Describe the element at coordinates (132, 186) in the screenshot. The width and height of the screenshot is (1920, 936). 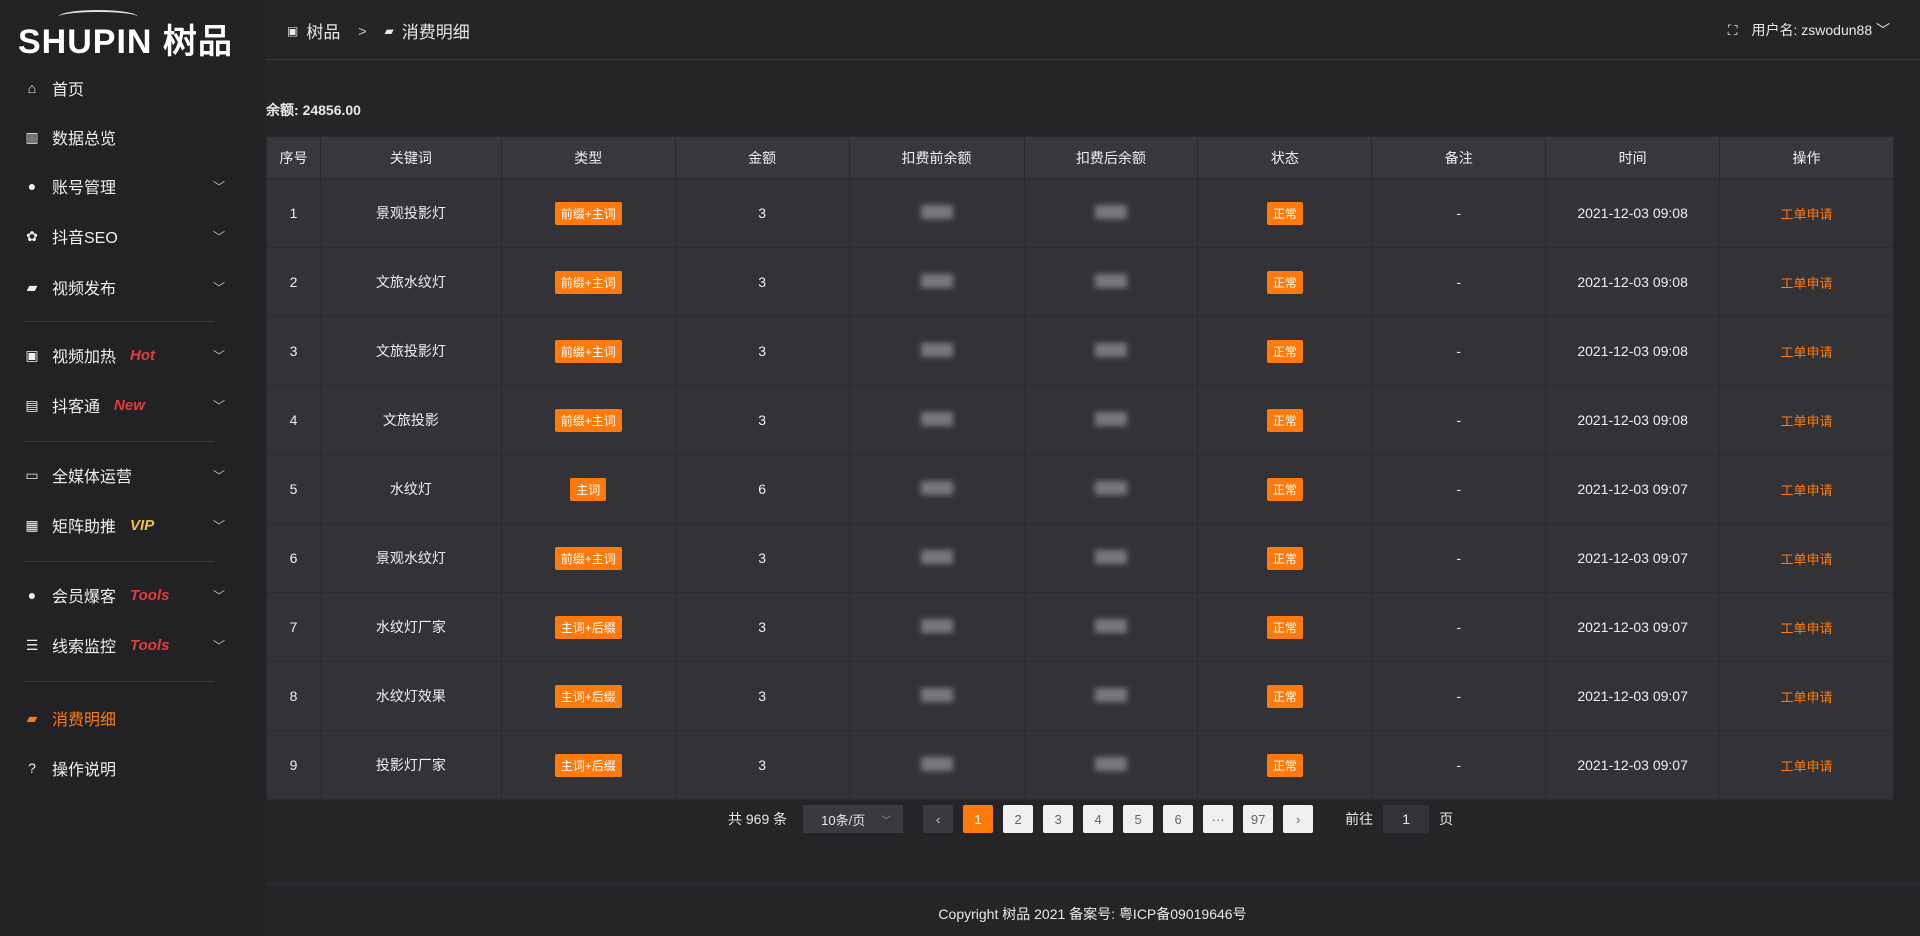
I see `sidebar-item: ● 账号管理 ﹀` at that location.